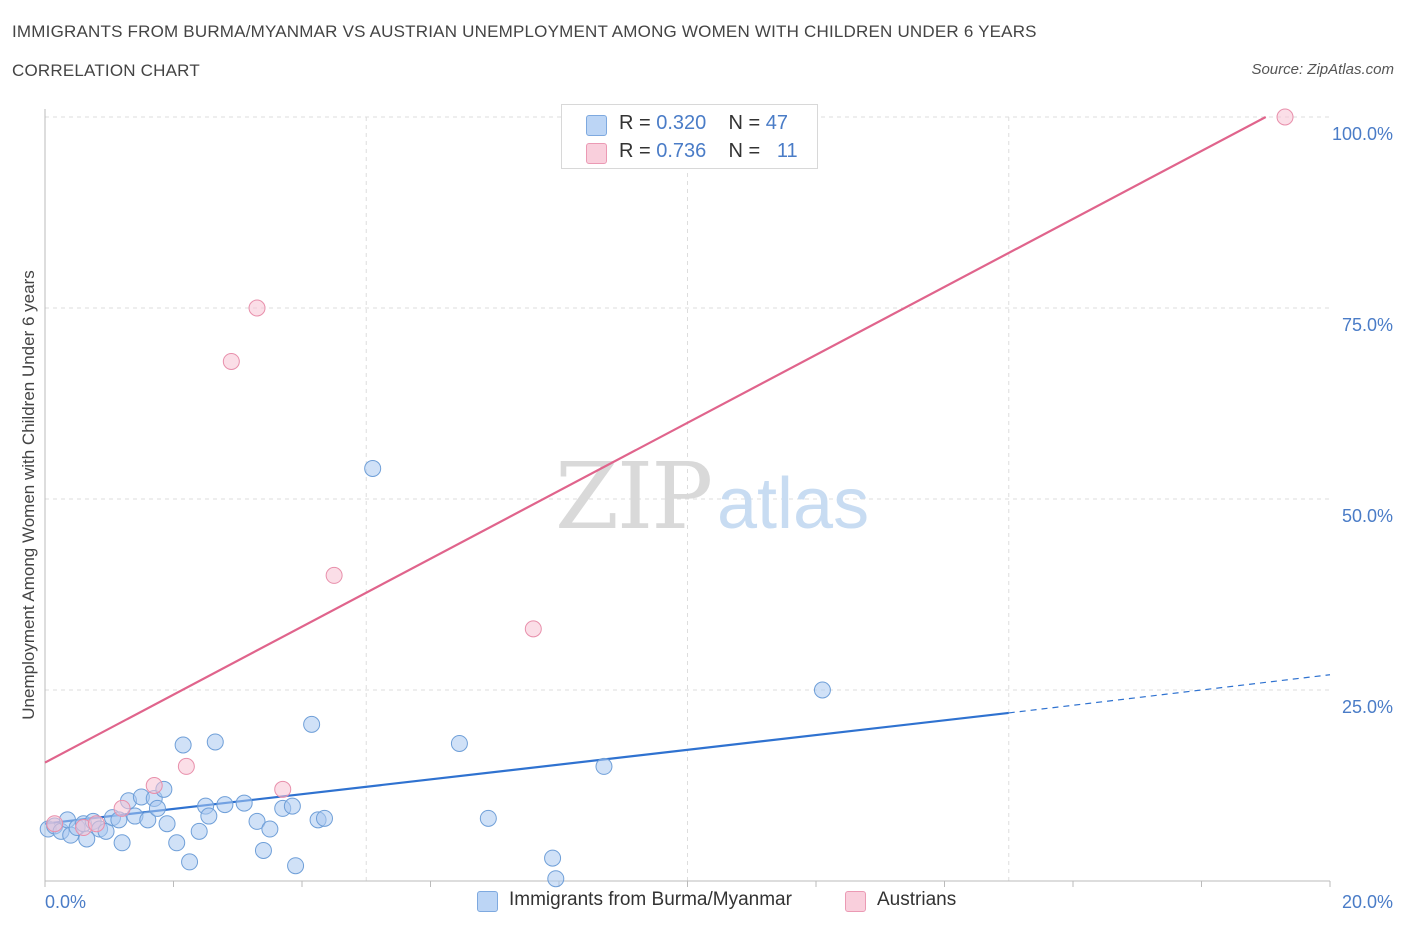  I want to click on legend-swatch-austrians, so click(596, 153).